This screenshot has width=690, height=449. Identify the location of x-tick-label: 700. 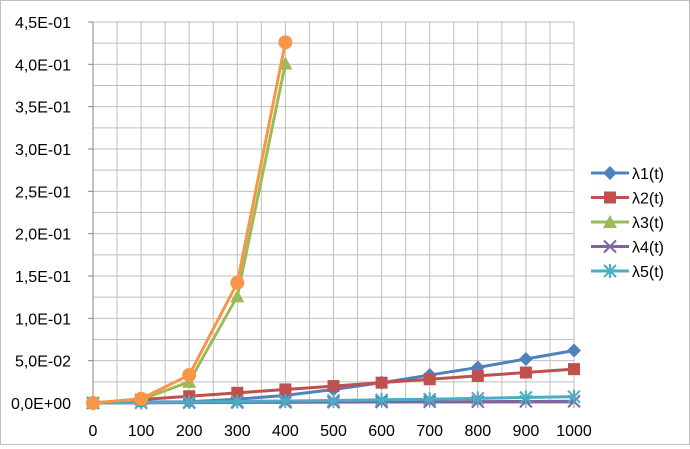
(429, 431).